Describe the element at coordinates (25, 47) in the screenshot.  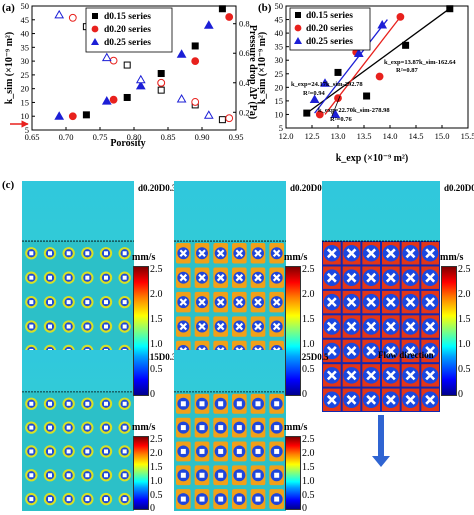
I see `y-tick-label: 35` at that location.